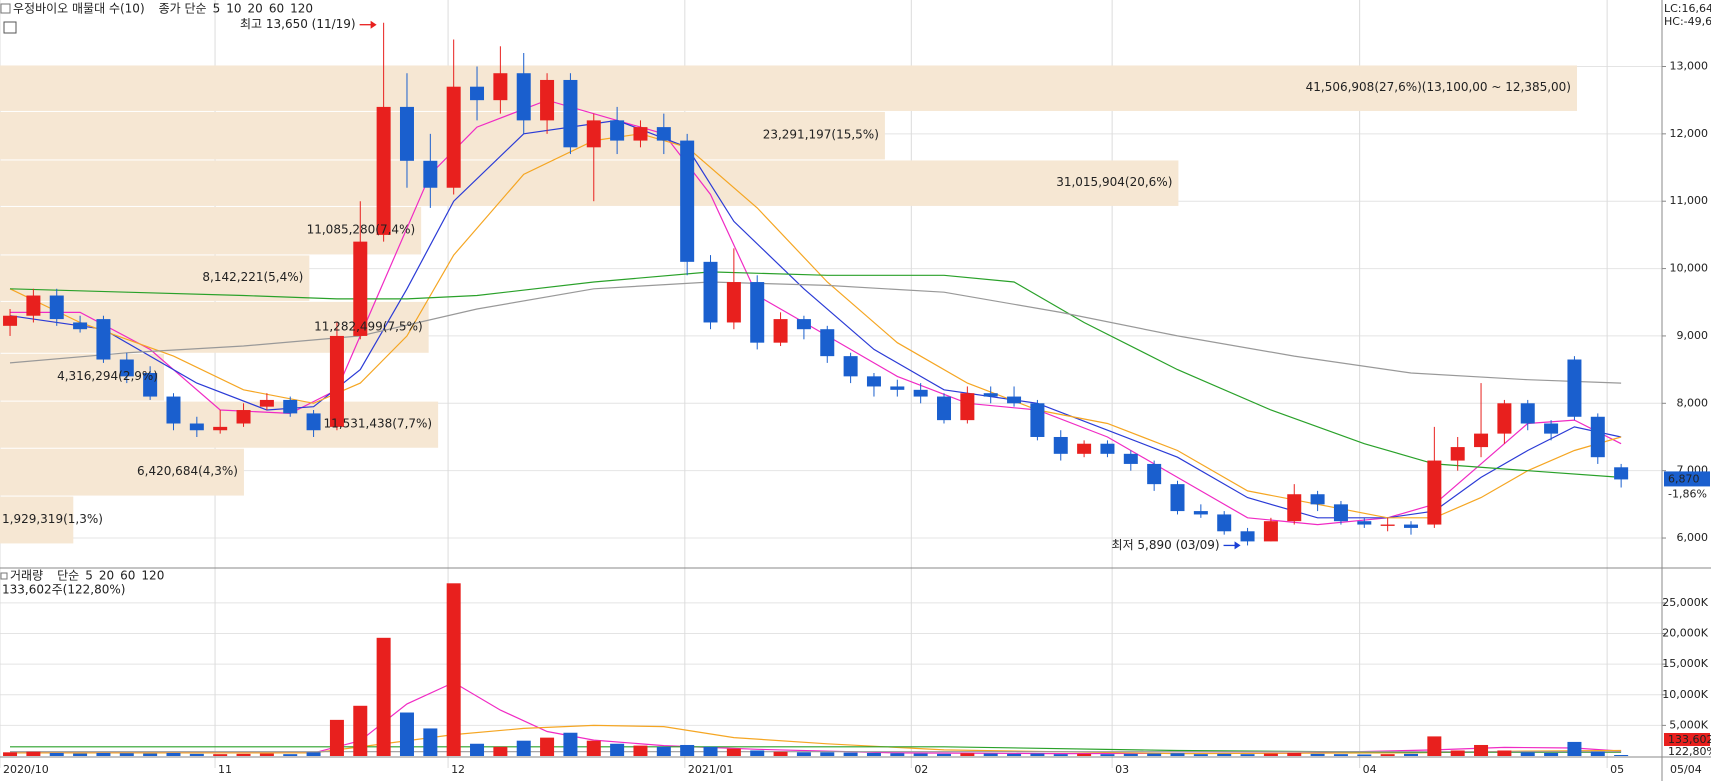  Describe the element at coordinates (1114, 182) in the screenshot. I see `band-label: 31,015,904(20,6%)` at that location.